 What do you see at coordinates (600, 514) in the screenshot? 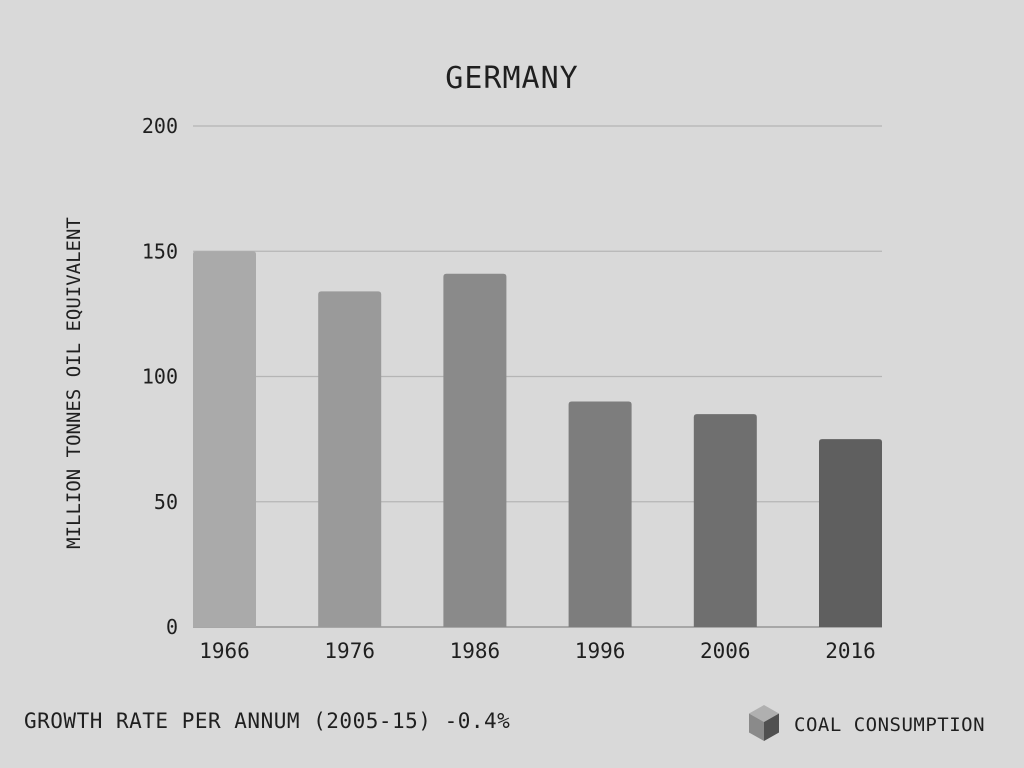
I see `bar-1996` at bounding box center [600, 514].